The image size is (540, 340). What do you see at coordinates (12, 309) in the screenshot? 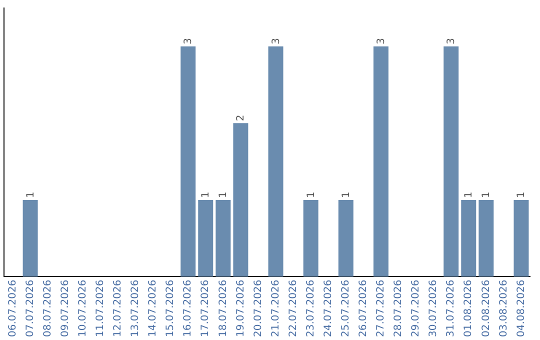
I see `x-tick-label: 06.07.2026` at bounding box center [12, 309].